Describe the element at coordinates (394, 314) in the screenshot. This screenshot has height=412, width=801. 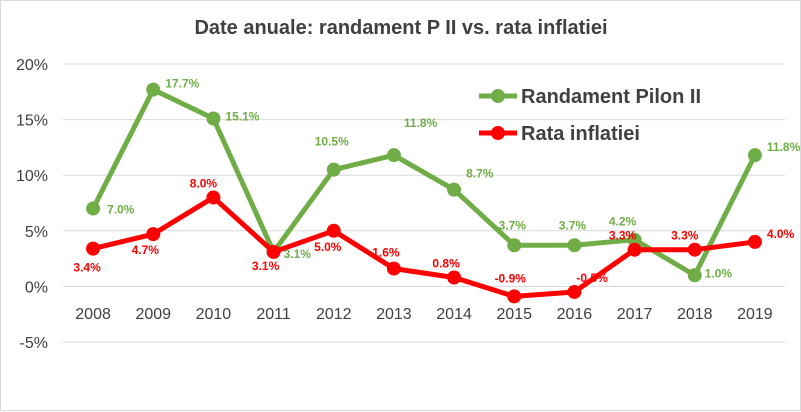
I see `x-tick-label: 2013` at that location.